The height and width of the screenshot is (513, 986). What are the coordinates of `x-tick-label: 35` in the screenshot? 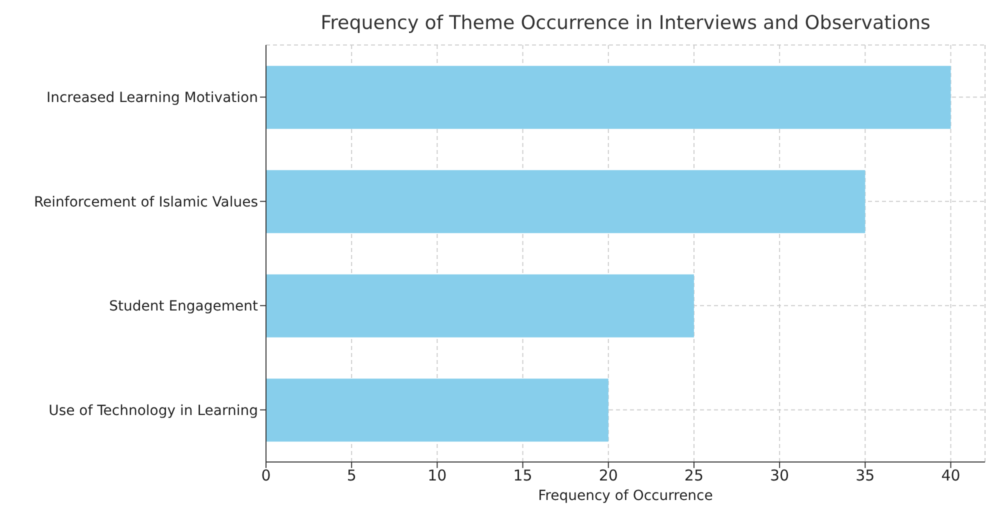 It's located at (865, 475).